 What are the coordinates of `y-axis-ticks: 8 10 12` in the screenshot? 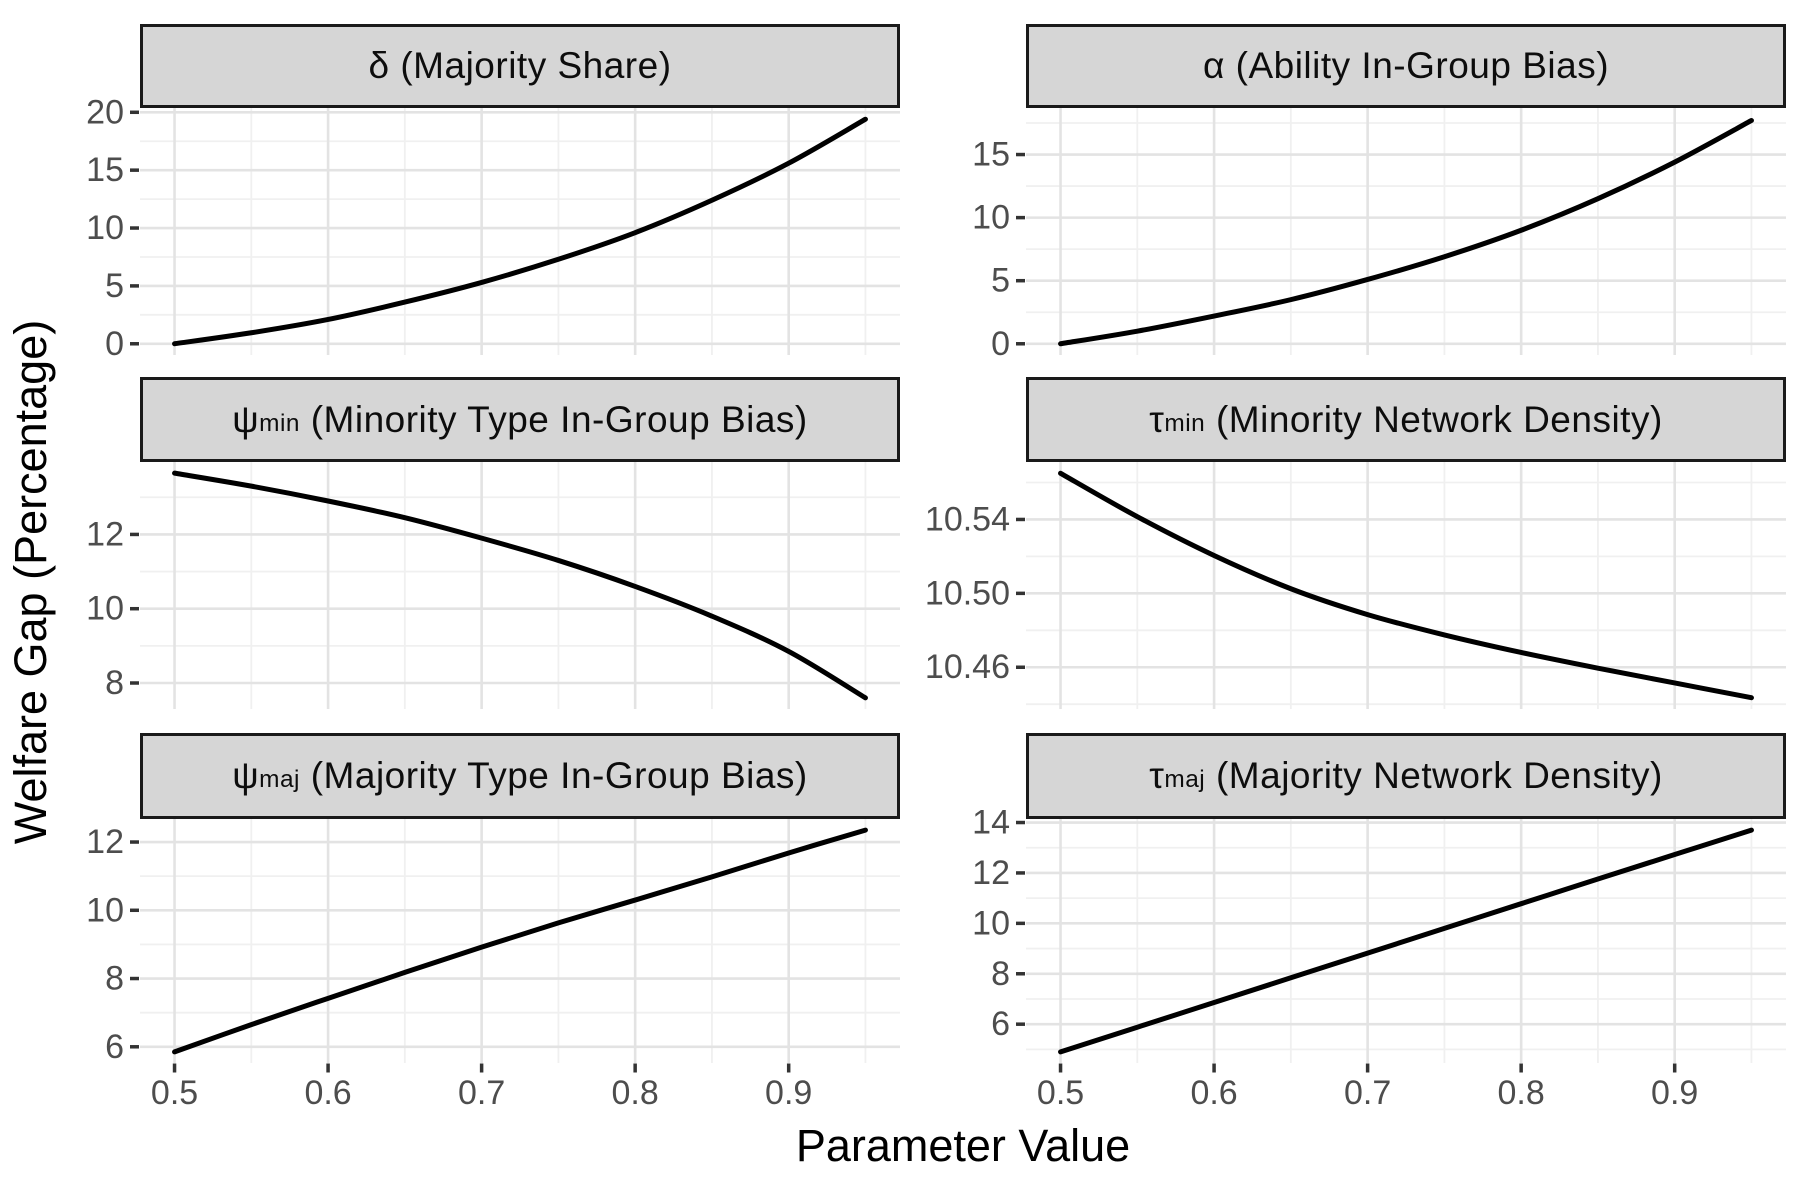 It's located at (112, 608).